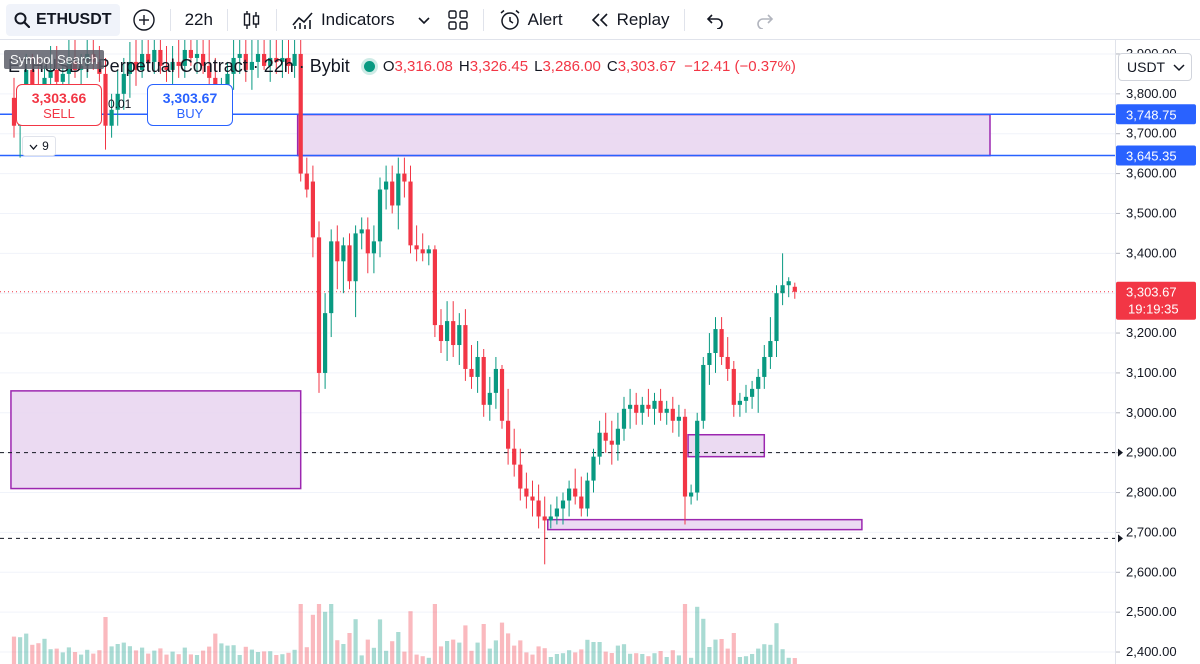  Describe the element at coordinates (45, 146) in the screenshot. I see `indicator-count: 9` at that location.